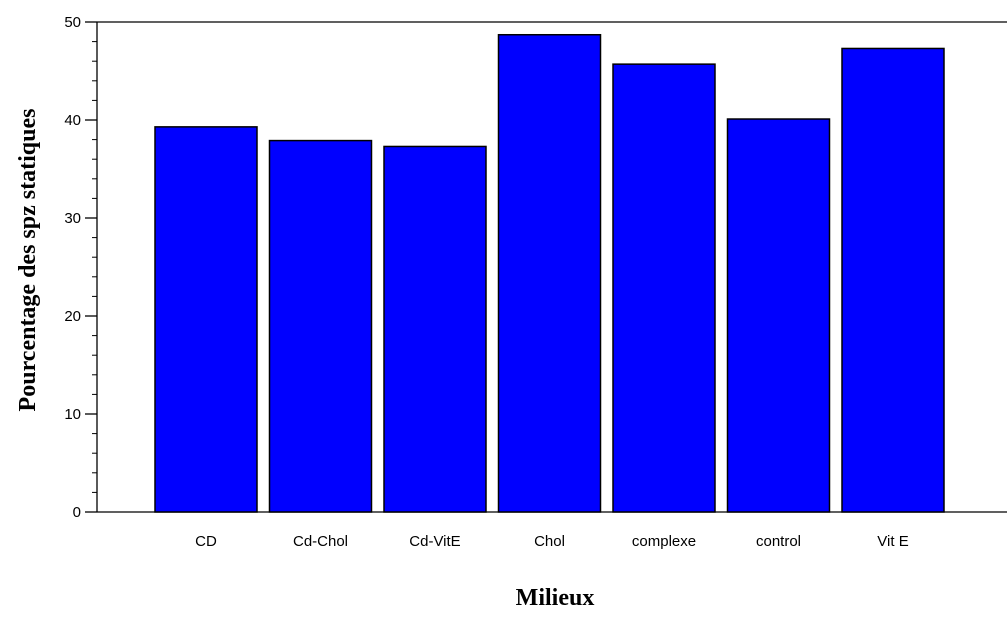 This screenshot has height=628, width=1007. Describe the element at coordinates (206, 541) in the screenshot. I see `x-tick-label: CD` at that location.